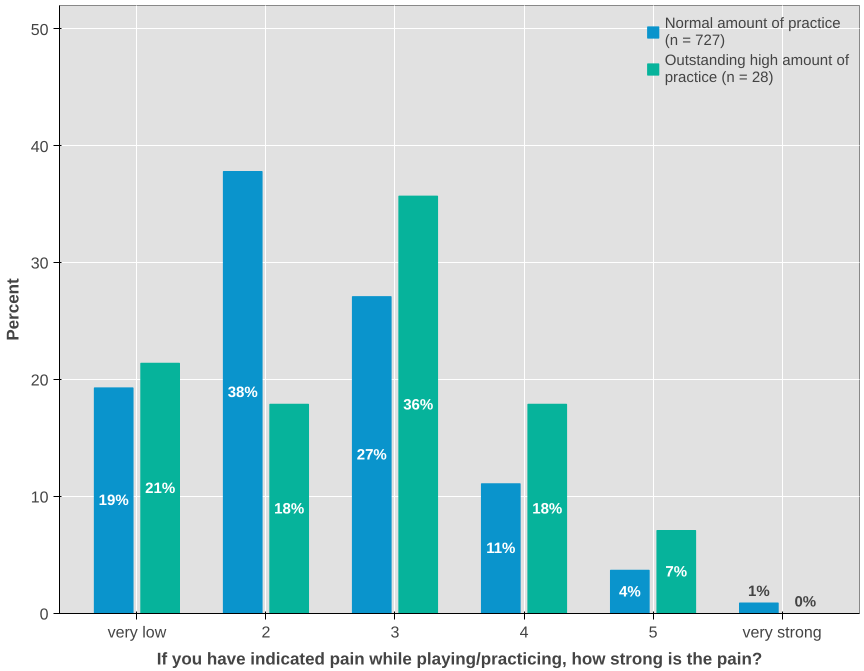 This screenshot has width=864, height=671. I want to click on data-label: 11%, so click(501, 549).